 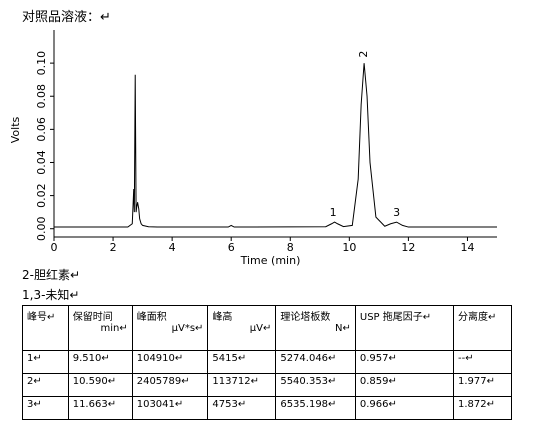 What do you see at coordinates (45, 408) in the screenshot?
I see `cell: 3↵` at bounding box center [45, 408].